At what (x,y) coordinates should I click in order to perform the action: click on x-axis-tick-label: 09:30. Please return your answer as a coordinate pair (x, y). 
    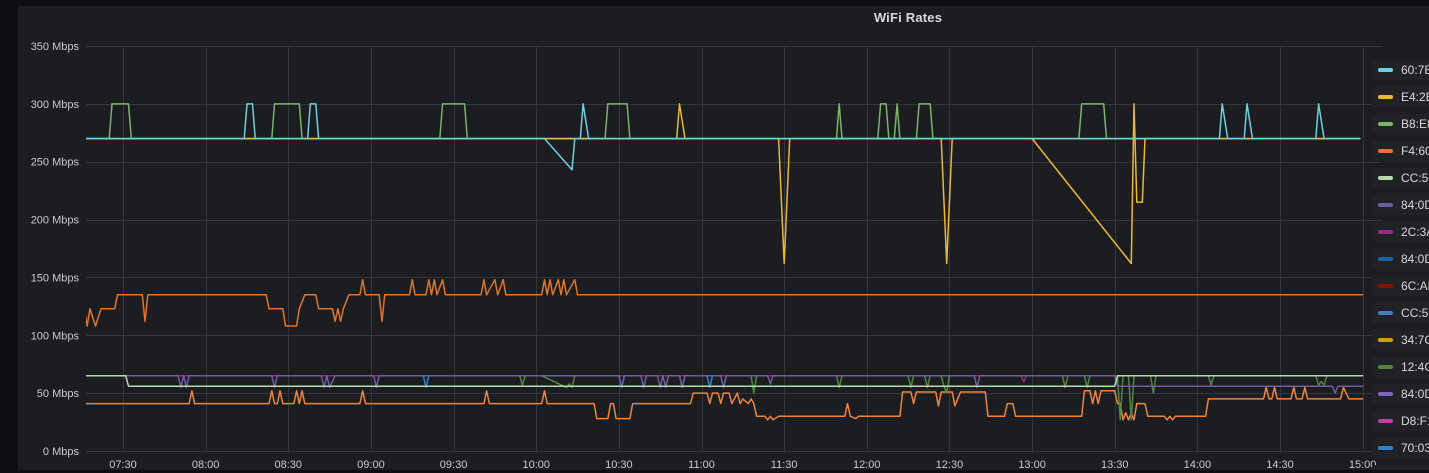
    Looking at the image, I should click on (454, 465).